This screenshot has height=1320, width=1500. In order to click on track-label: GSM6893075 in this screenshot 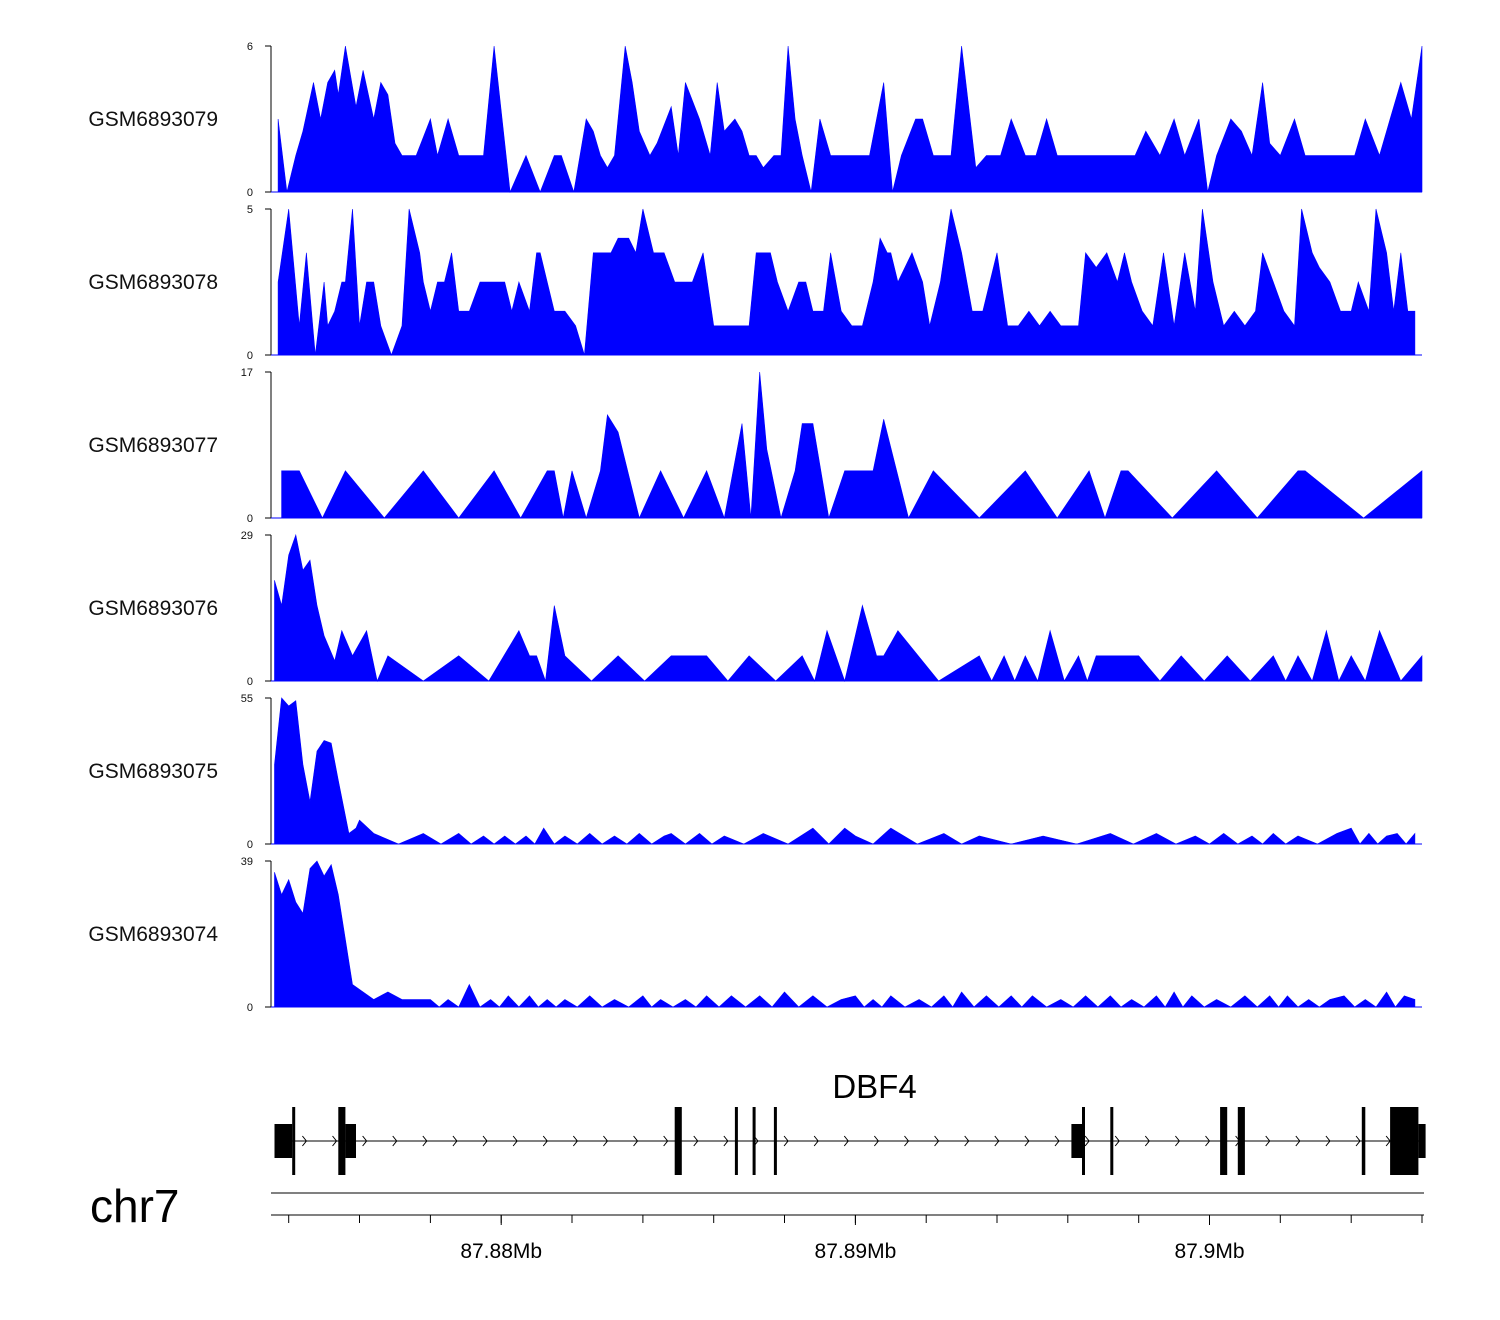, I will do `click(153, 771)`.